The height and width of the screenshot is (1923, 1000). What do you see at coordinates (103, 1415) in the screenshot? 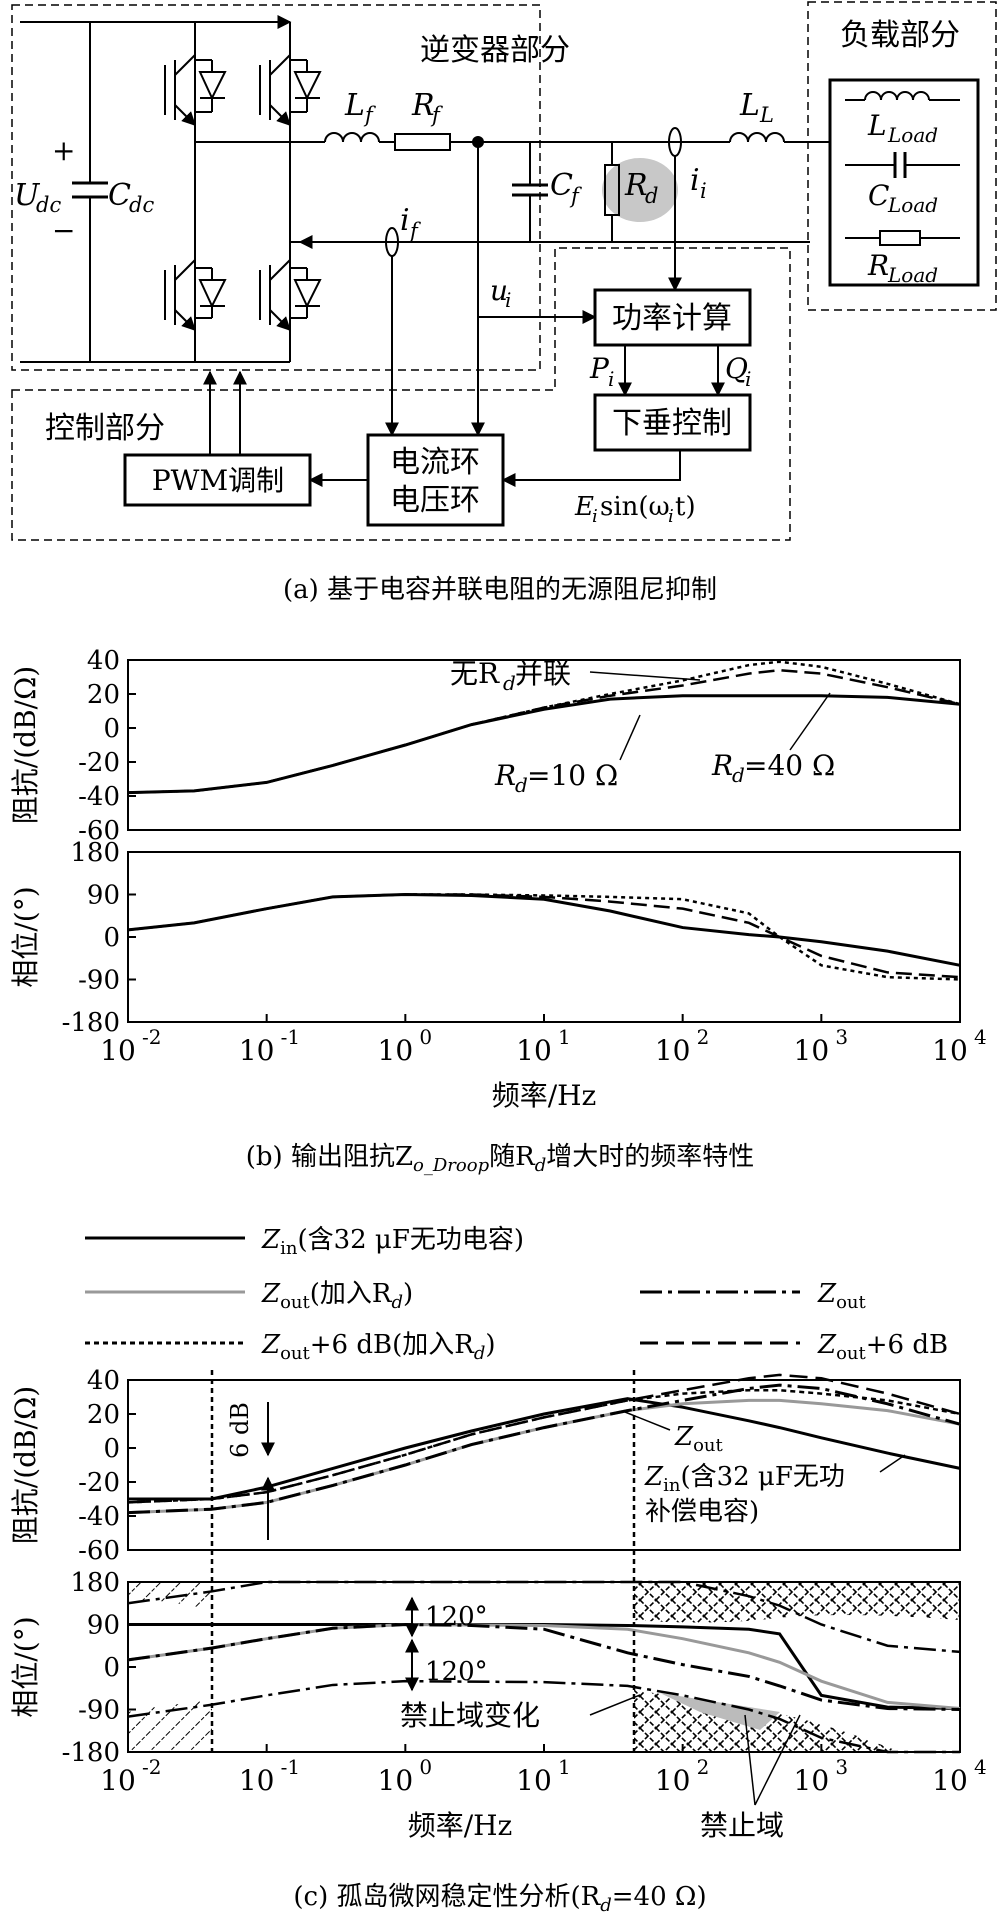
I see `c-mag-ytick: 20` at bounding box center [103, 1415].